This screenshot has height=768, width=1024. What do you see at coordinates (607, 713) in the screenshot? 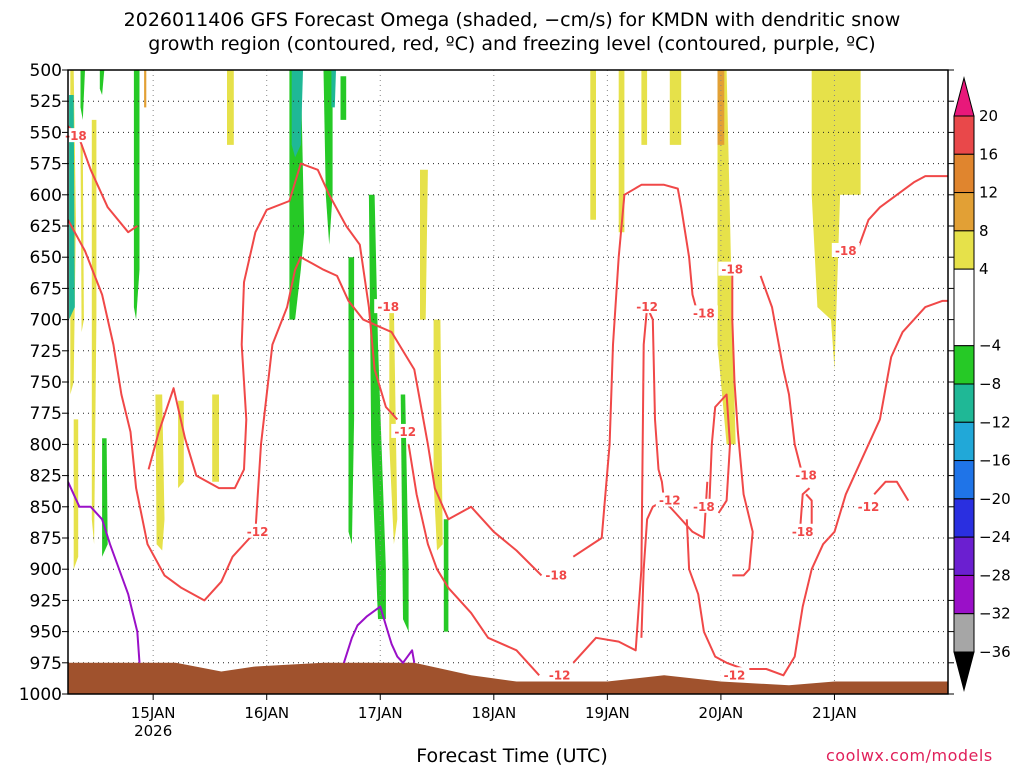
I see `x-tick-label-19JAN: 19JAN` at bounding box center [607, 713].